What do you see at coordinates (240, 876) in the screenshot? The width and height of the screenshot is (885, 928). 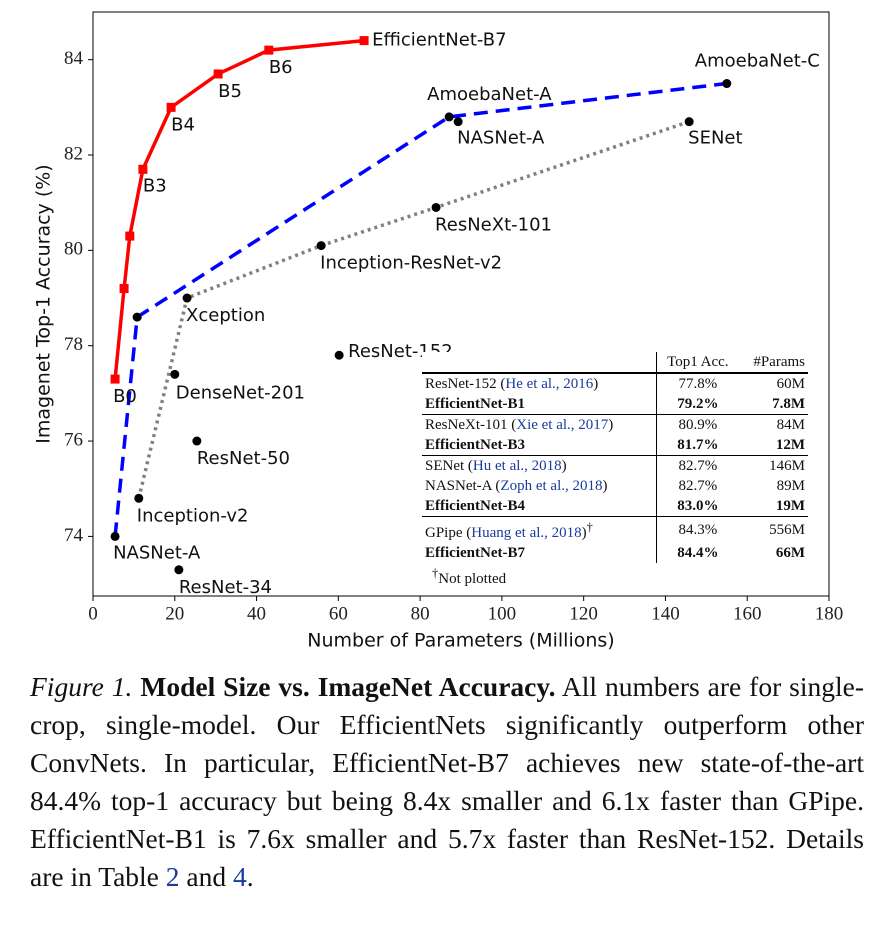 I see `table-ref: 4` at bounding box center [240, 876].